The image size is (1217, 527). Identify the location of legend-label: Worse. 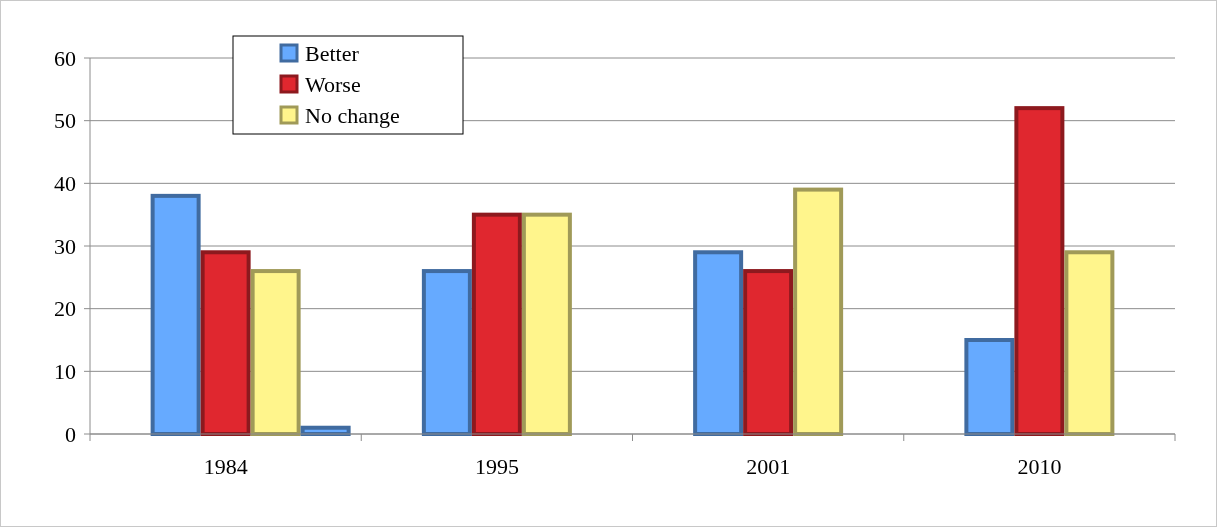
(333, 84).